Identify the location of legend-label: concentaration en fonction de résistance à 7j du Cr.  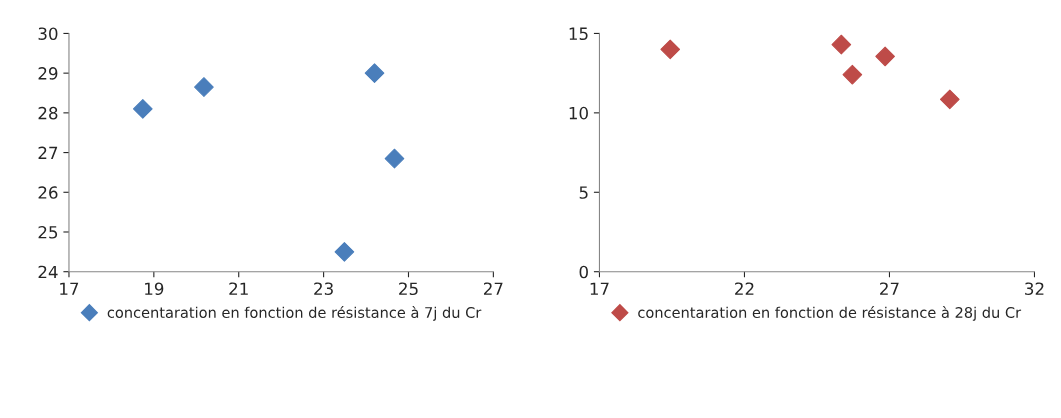
(294, 313).